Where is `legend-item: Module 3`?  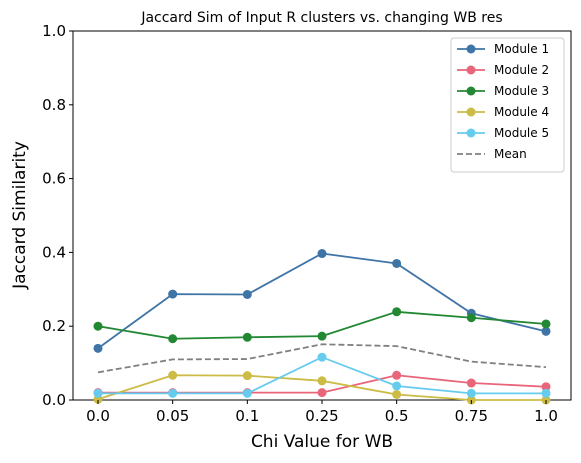
legend-item: Module 3 is located at coordinates (503, 91).